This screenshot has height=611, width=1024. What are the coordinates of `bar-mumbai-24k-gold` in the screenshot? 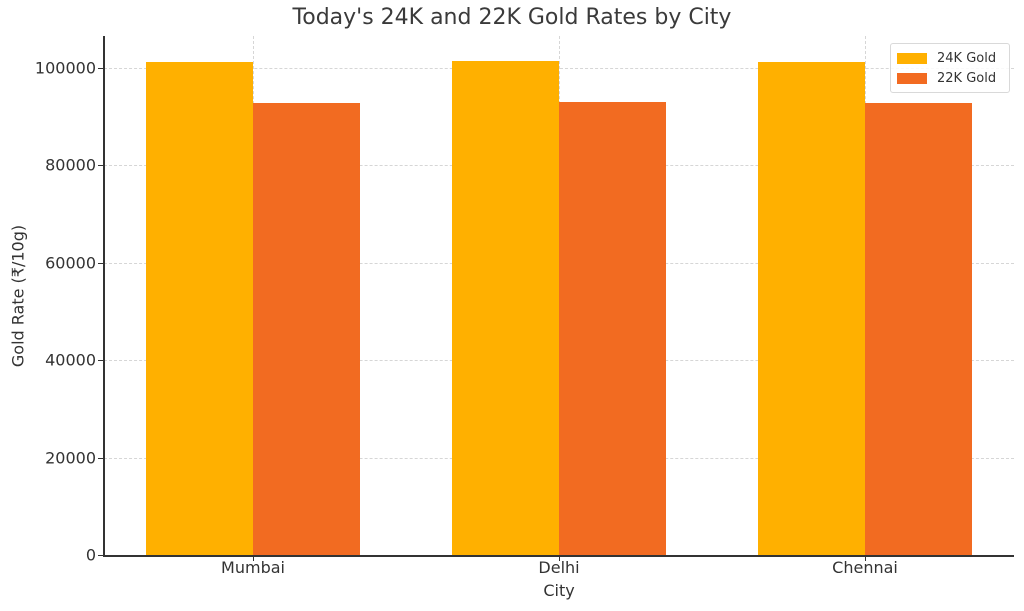 It's located at (199, 308).